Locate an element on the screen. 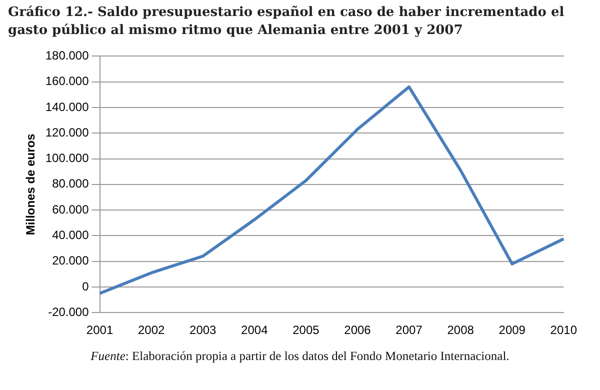 The width and height of the screenshot is (600, 390). y-tick-label: 120.000 is located at coordinates (67, 132).